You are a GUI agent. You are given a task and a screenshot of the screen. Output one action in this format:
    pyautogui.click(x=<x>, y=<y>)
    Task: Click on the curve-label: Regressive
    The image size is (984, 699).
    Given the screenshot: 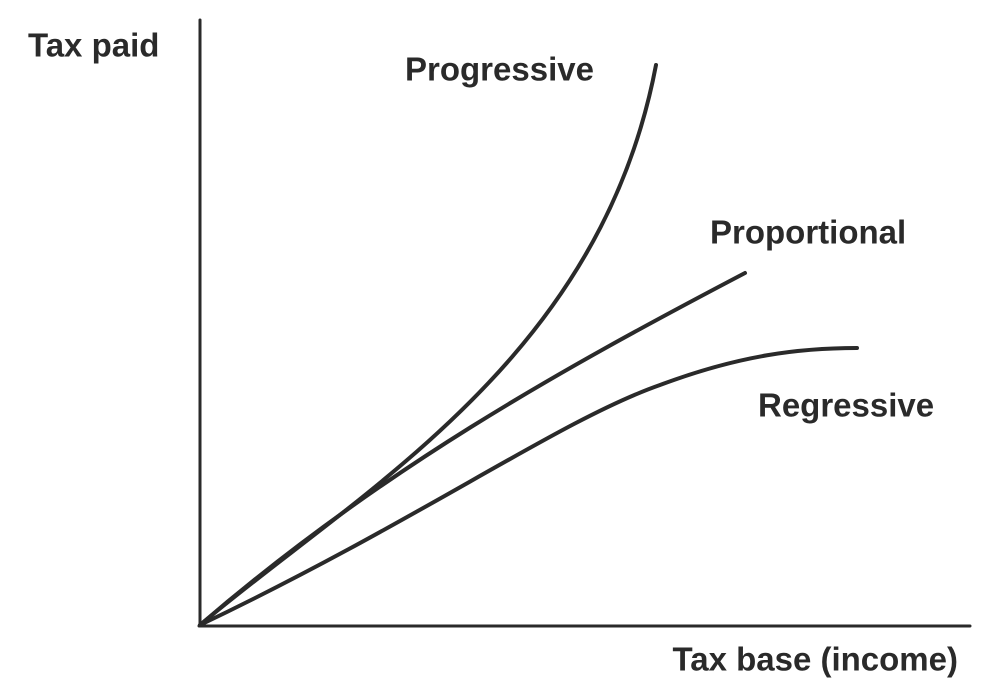 What is the action you would take?
    pyautogui.click(x=846, y=405)
    